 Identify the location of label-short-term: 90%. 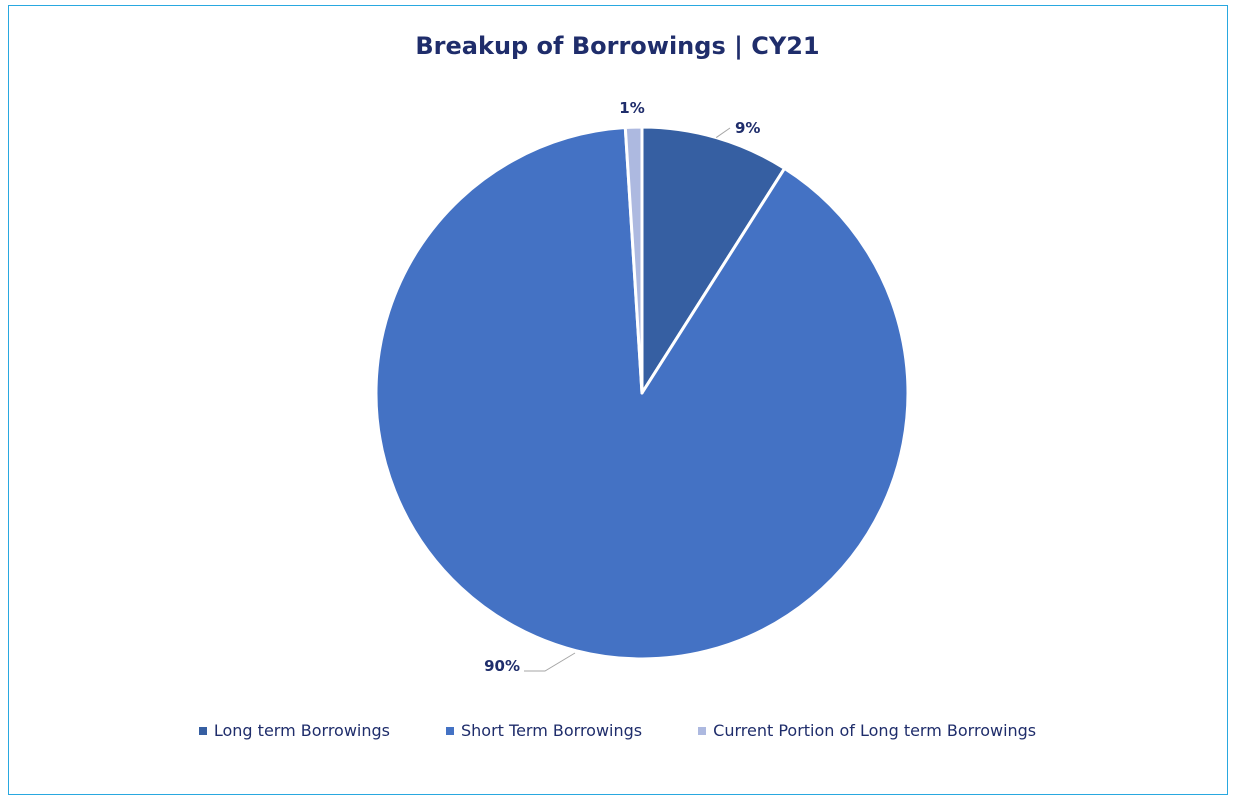
(502, 666).